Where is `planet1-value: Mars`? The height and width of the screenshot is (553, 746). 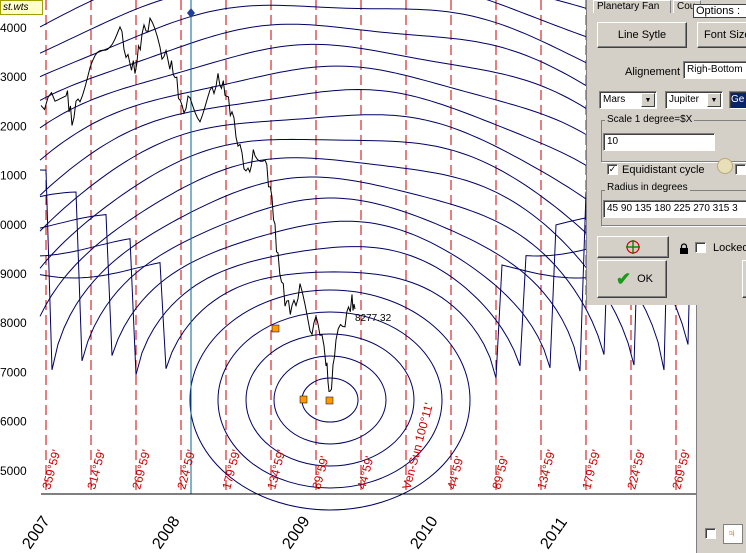 planet1-value: Mars is located at coordinates (614, 99).